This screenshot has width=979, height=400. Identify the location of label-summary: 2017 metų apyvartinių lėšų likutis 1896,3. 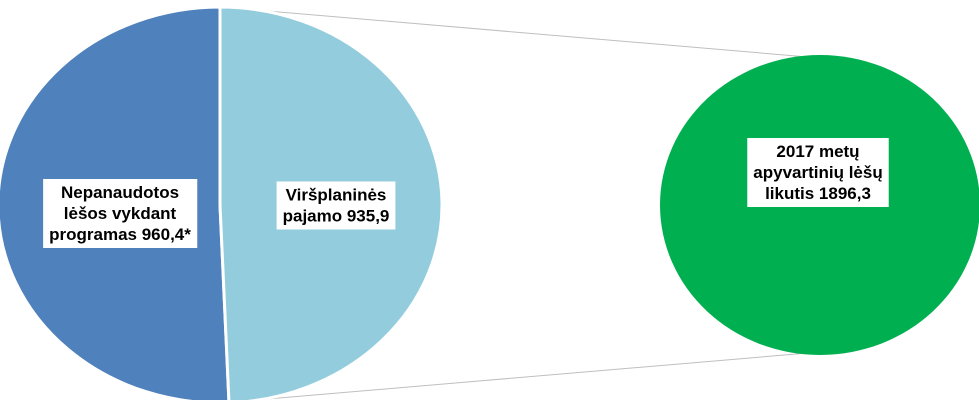
(818, 172).